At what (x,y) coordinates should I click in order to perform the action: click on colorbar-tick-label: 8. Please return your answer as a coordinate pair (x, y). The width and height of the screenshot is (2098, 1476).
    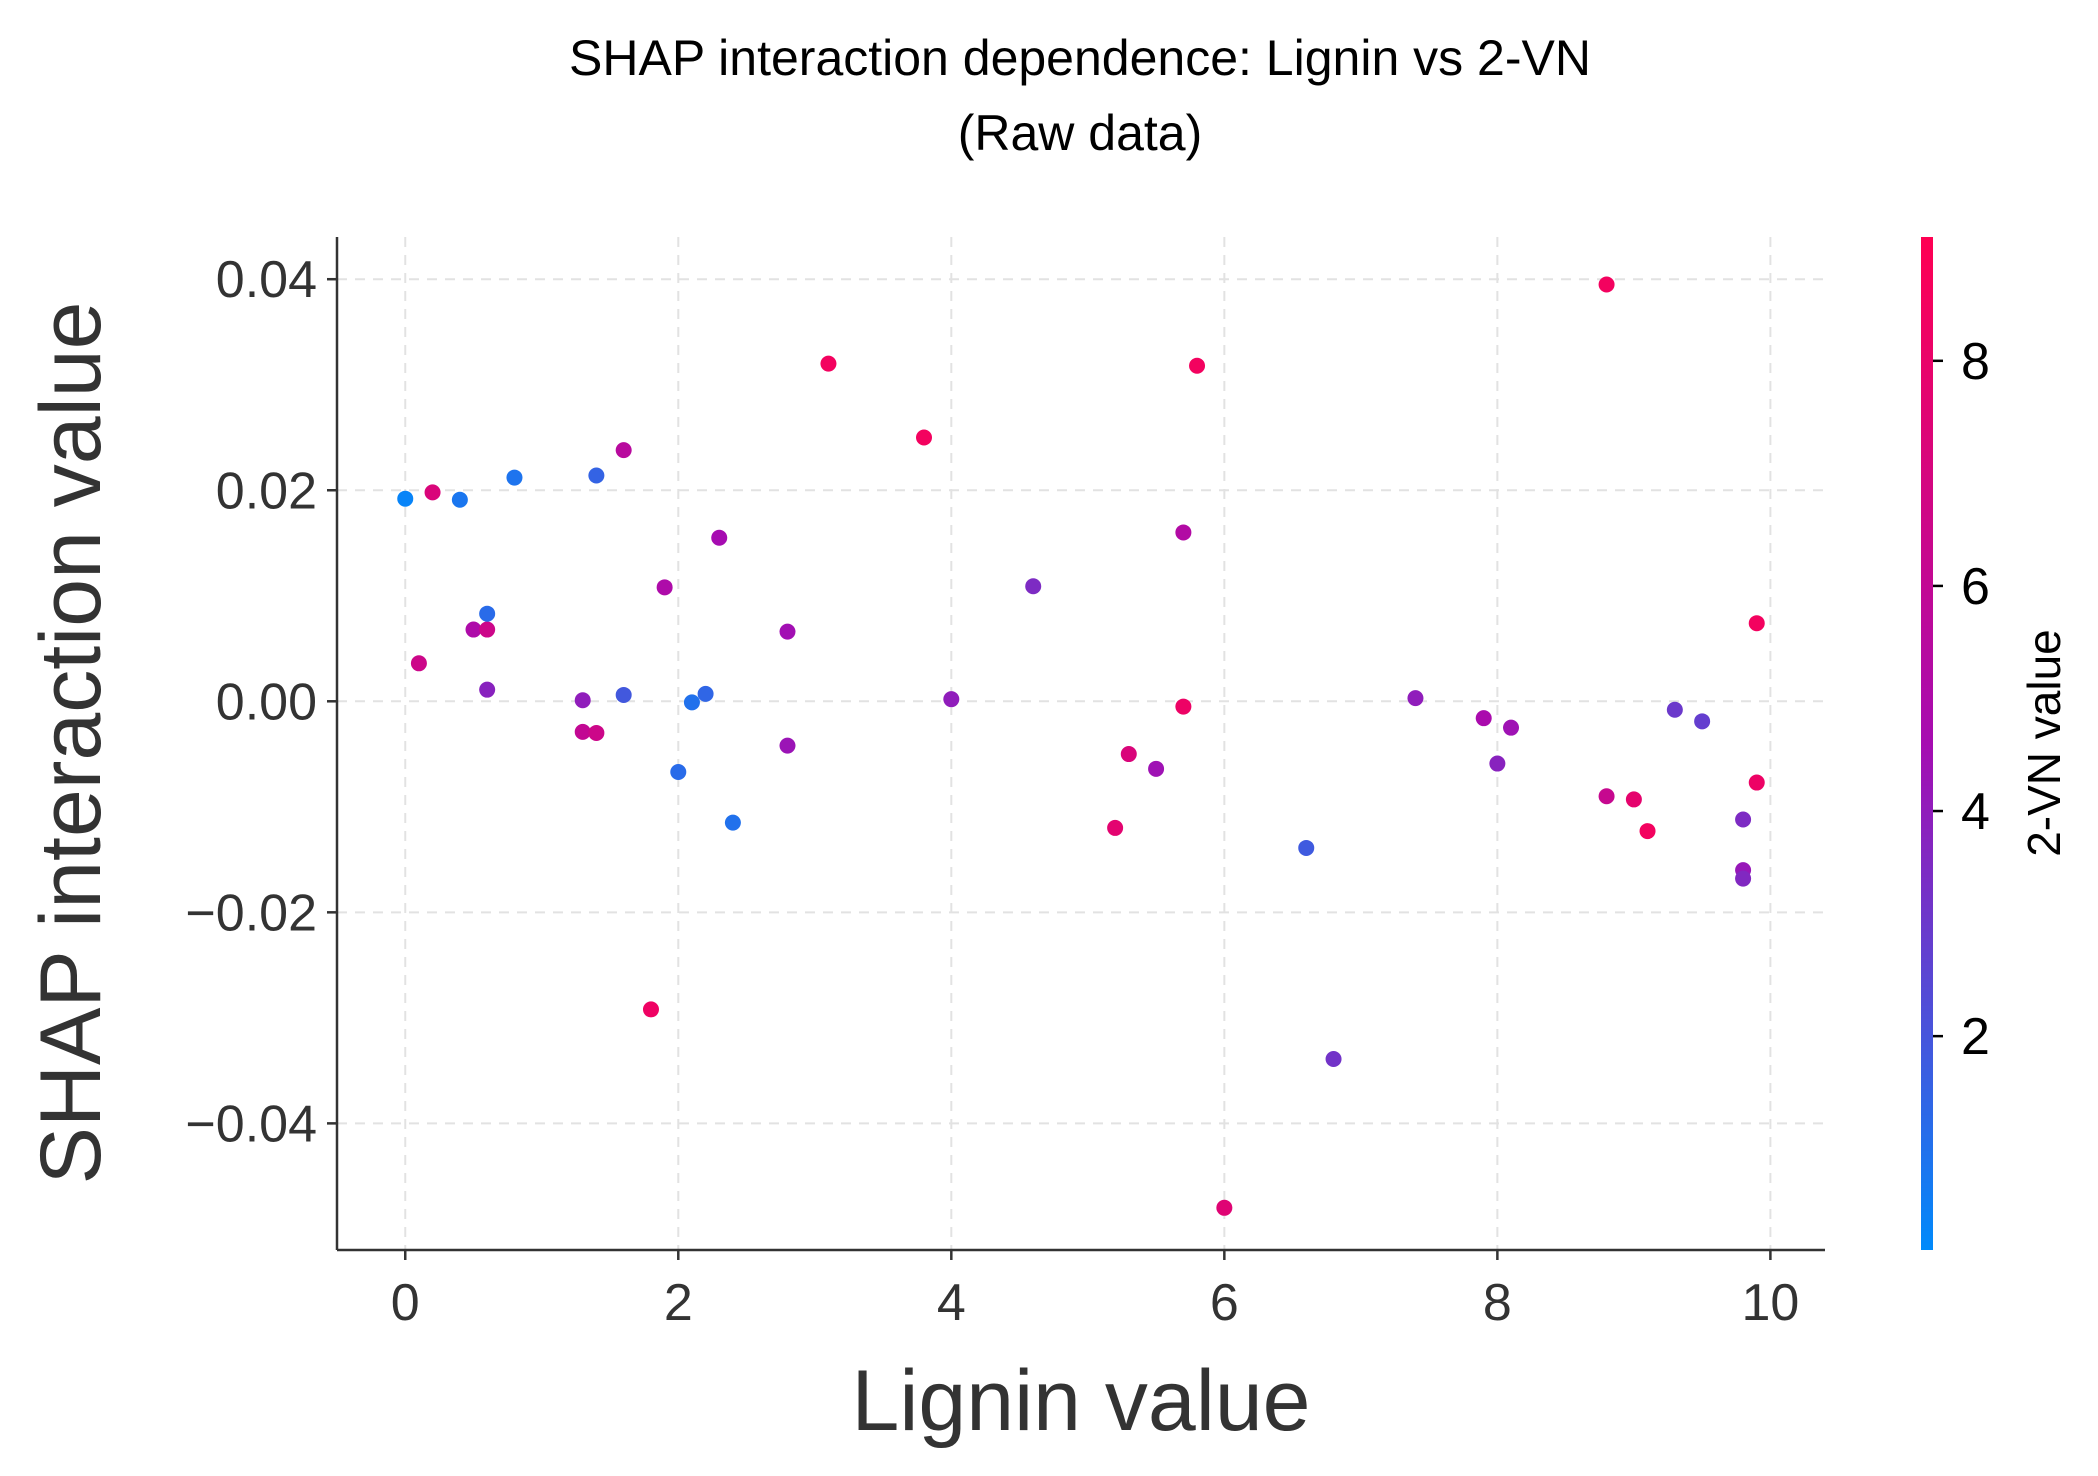
    Looking at the image, I should click on (1975, 362).